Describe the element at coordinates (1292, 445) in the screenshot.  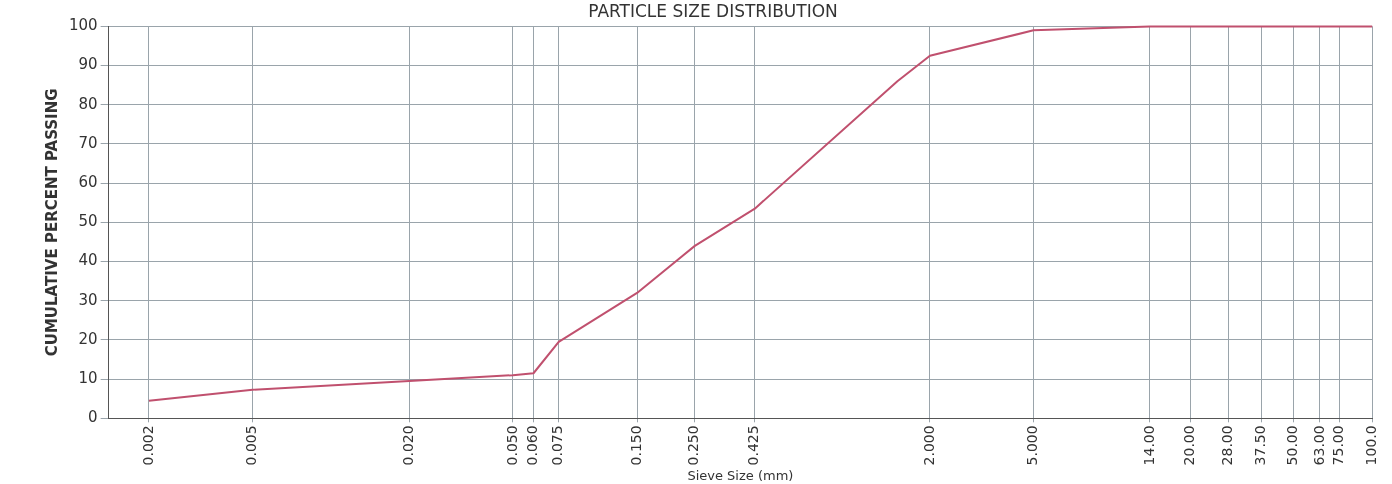
I see `x-tick-label: 50.00` at that location.